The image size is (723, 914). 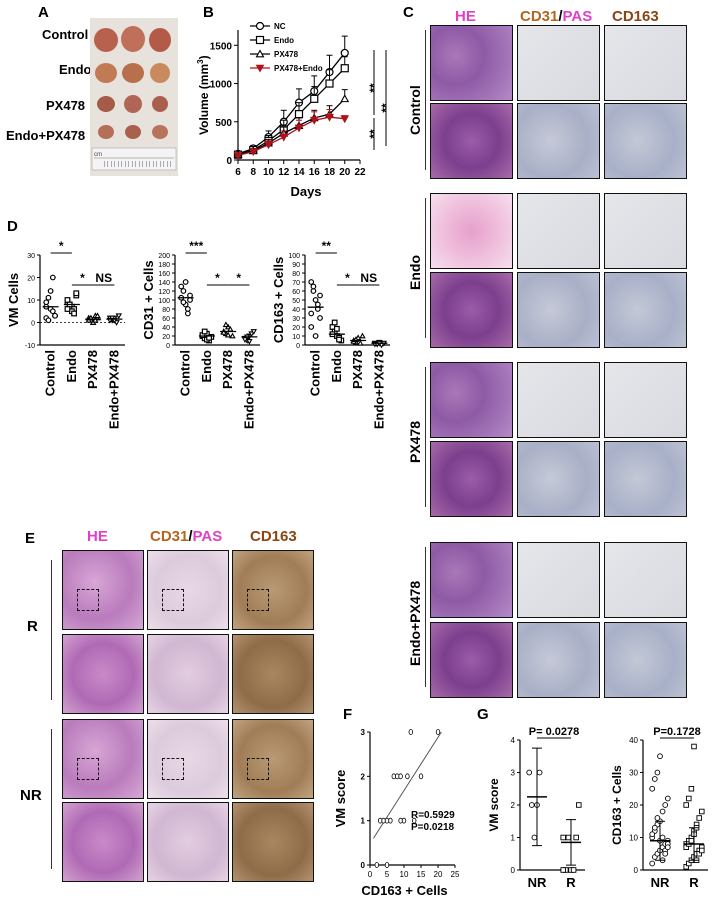 I want to click on c-tissue-control-he-high, so click(x=471, y=141).